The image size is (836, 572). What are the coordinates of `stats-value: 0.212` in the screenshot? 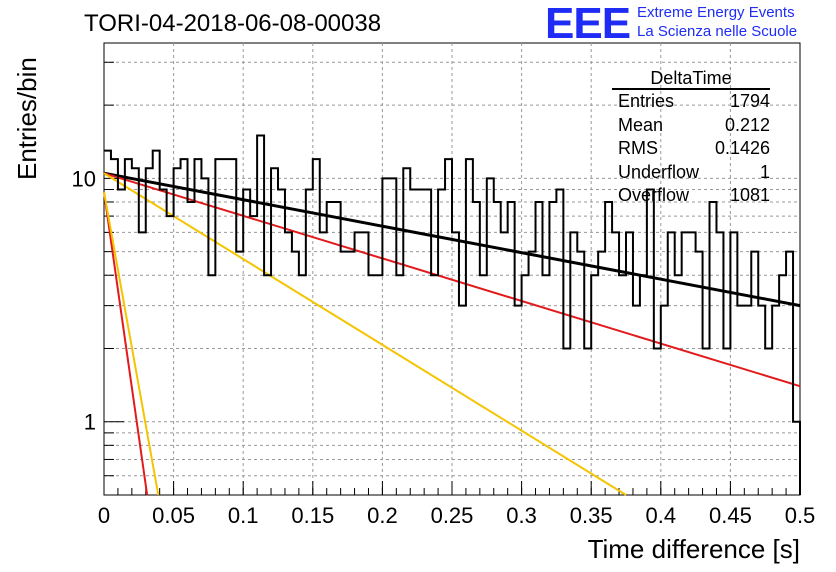 It's located at (747, 124).